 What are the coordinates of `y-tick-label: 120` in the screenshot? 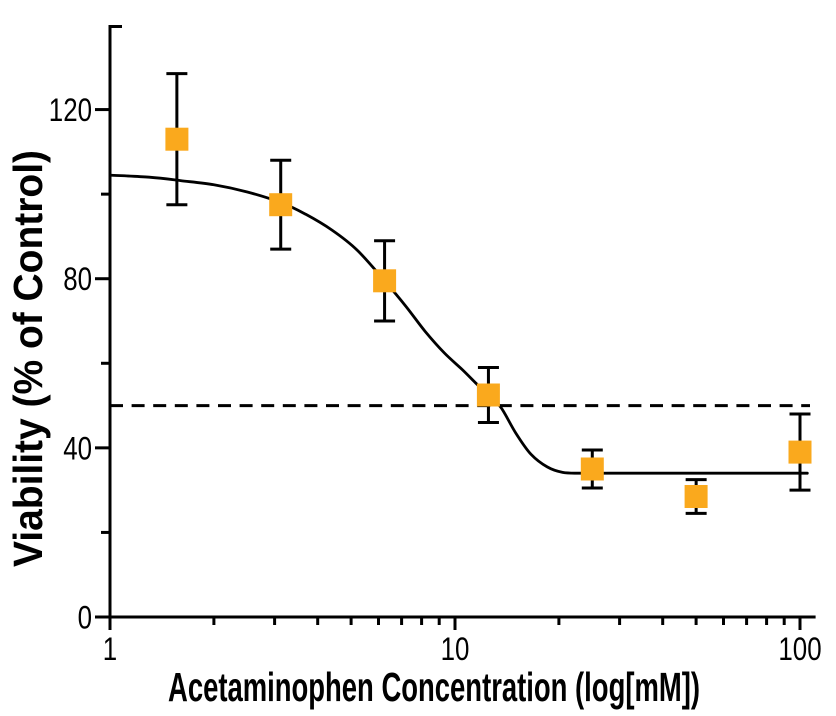 It's located at (70, 110).